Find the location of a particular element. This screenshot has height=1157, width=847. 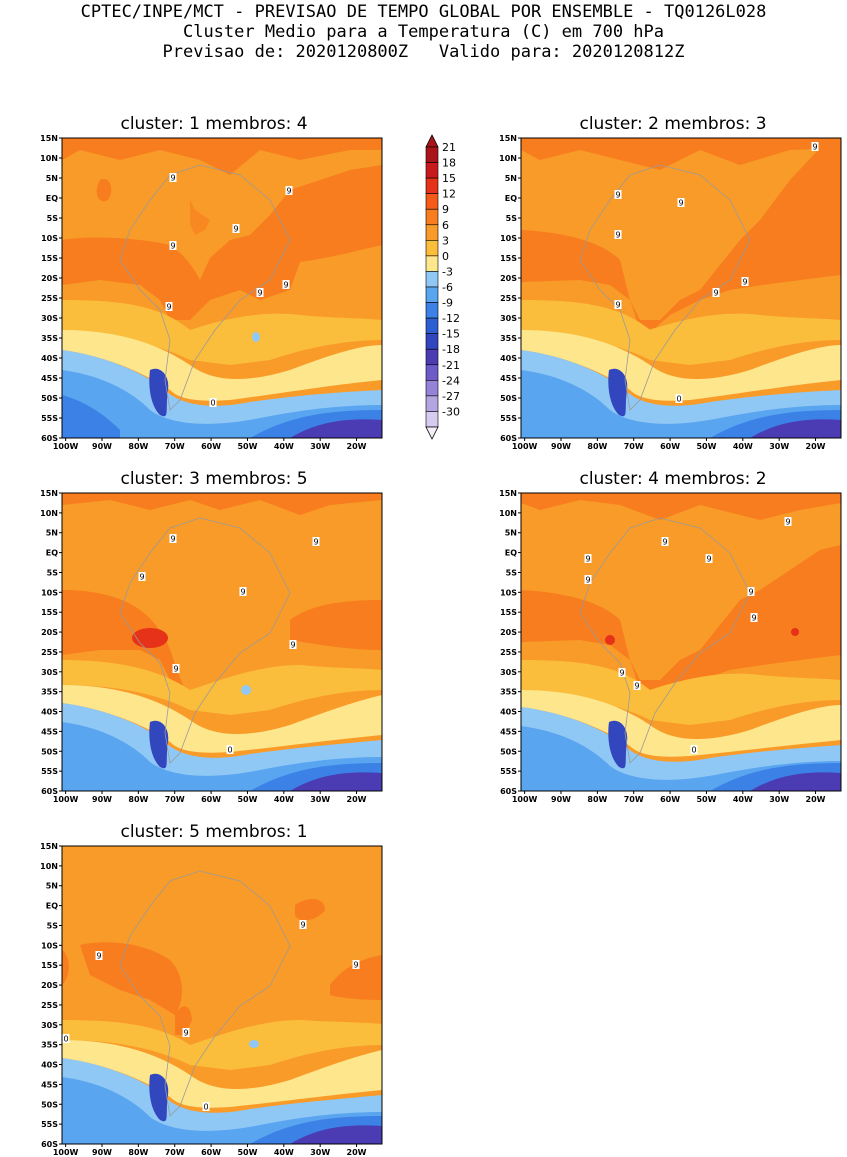

colorbar-bottom-arrow is located at coordinates (432, 433).